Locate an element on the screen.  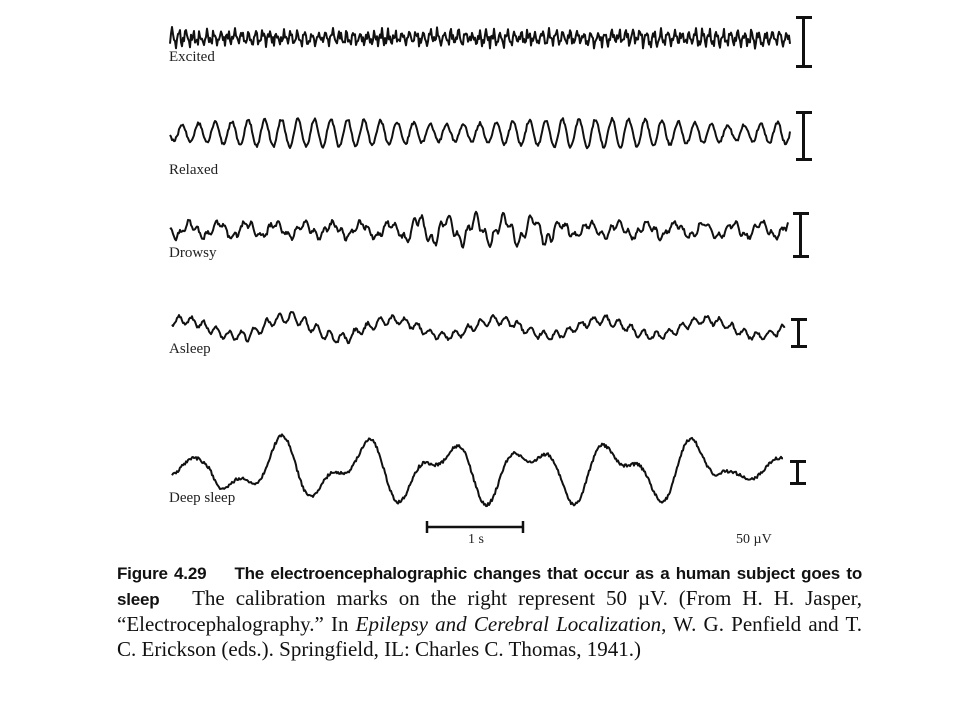
eeg-trace-relaxed is located at coordinates (480, 133).